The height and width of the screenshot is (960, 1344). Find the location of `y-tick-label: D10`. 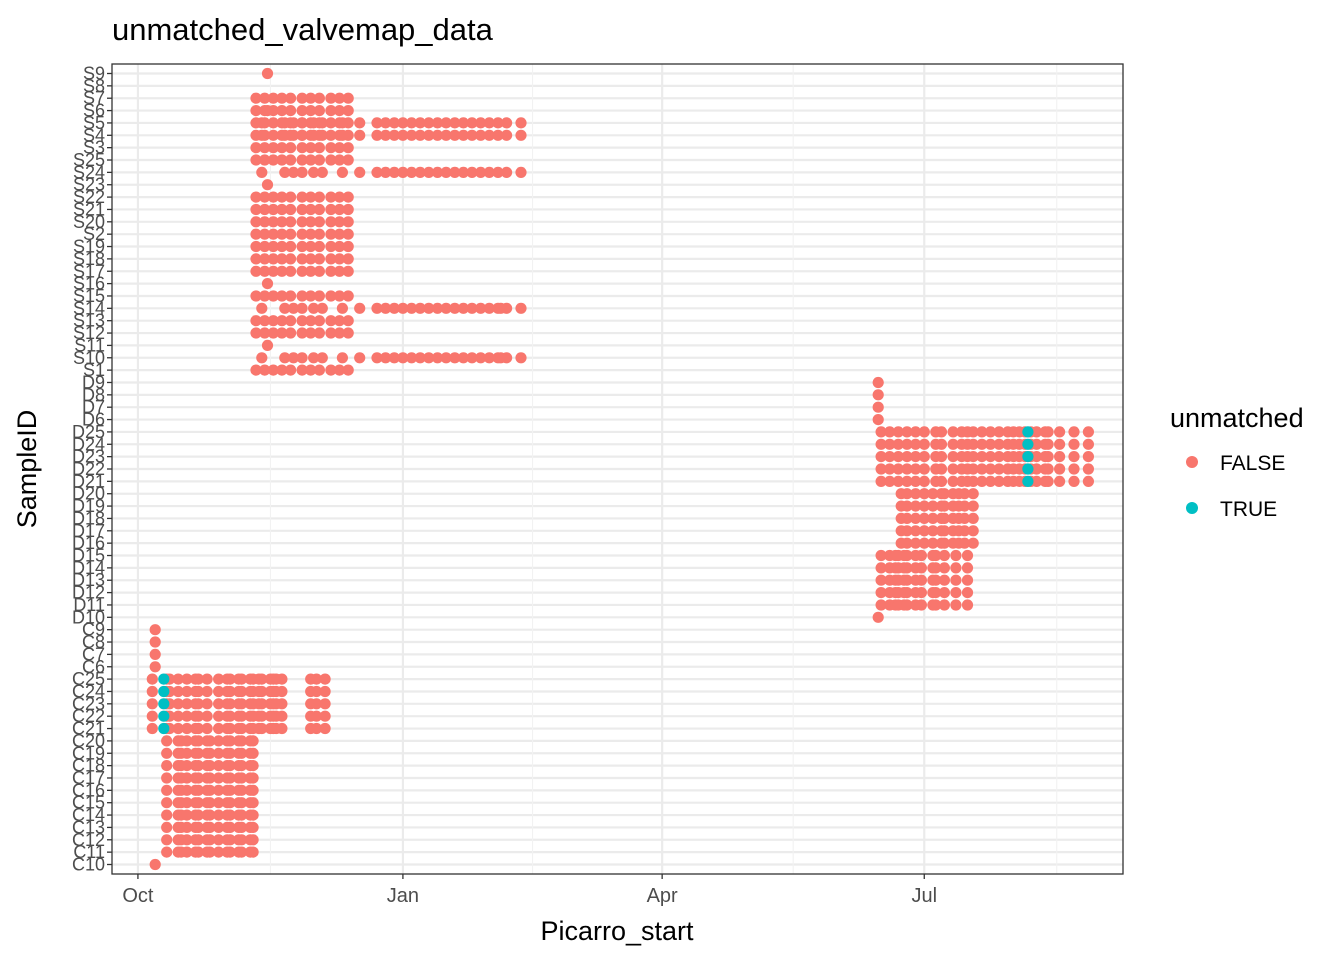

y-tick-label: D10 is located at coordinates (88, 617).